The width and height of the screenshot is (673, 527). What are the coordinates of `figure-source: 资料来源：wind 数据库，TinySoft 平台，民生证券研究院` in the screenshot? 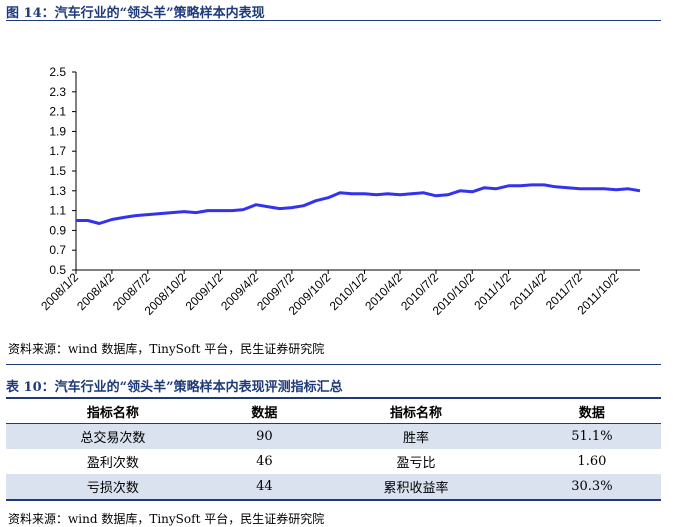 It's located at (166, 349).